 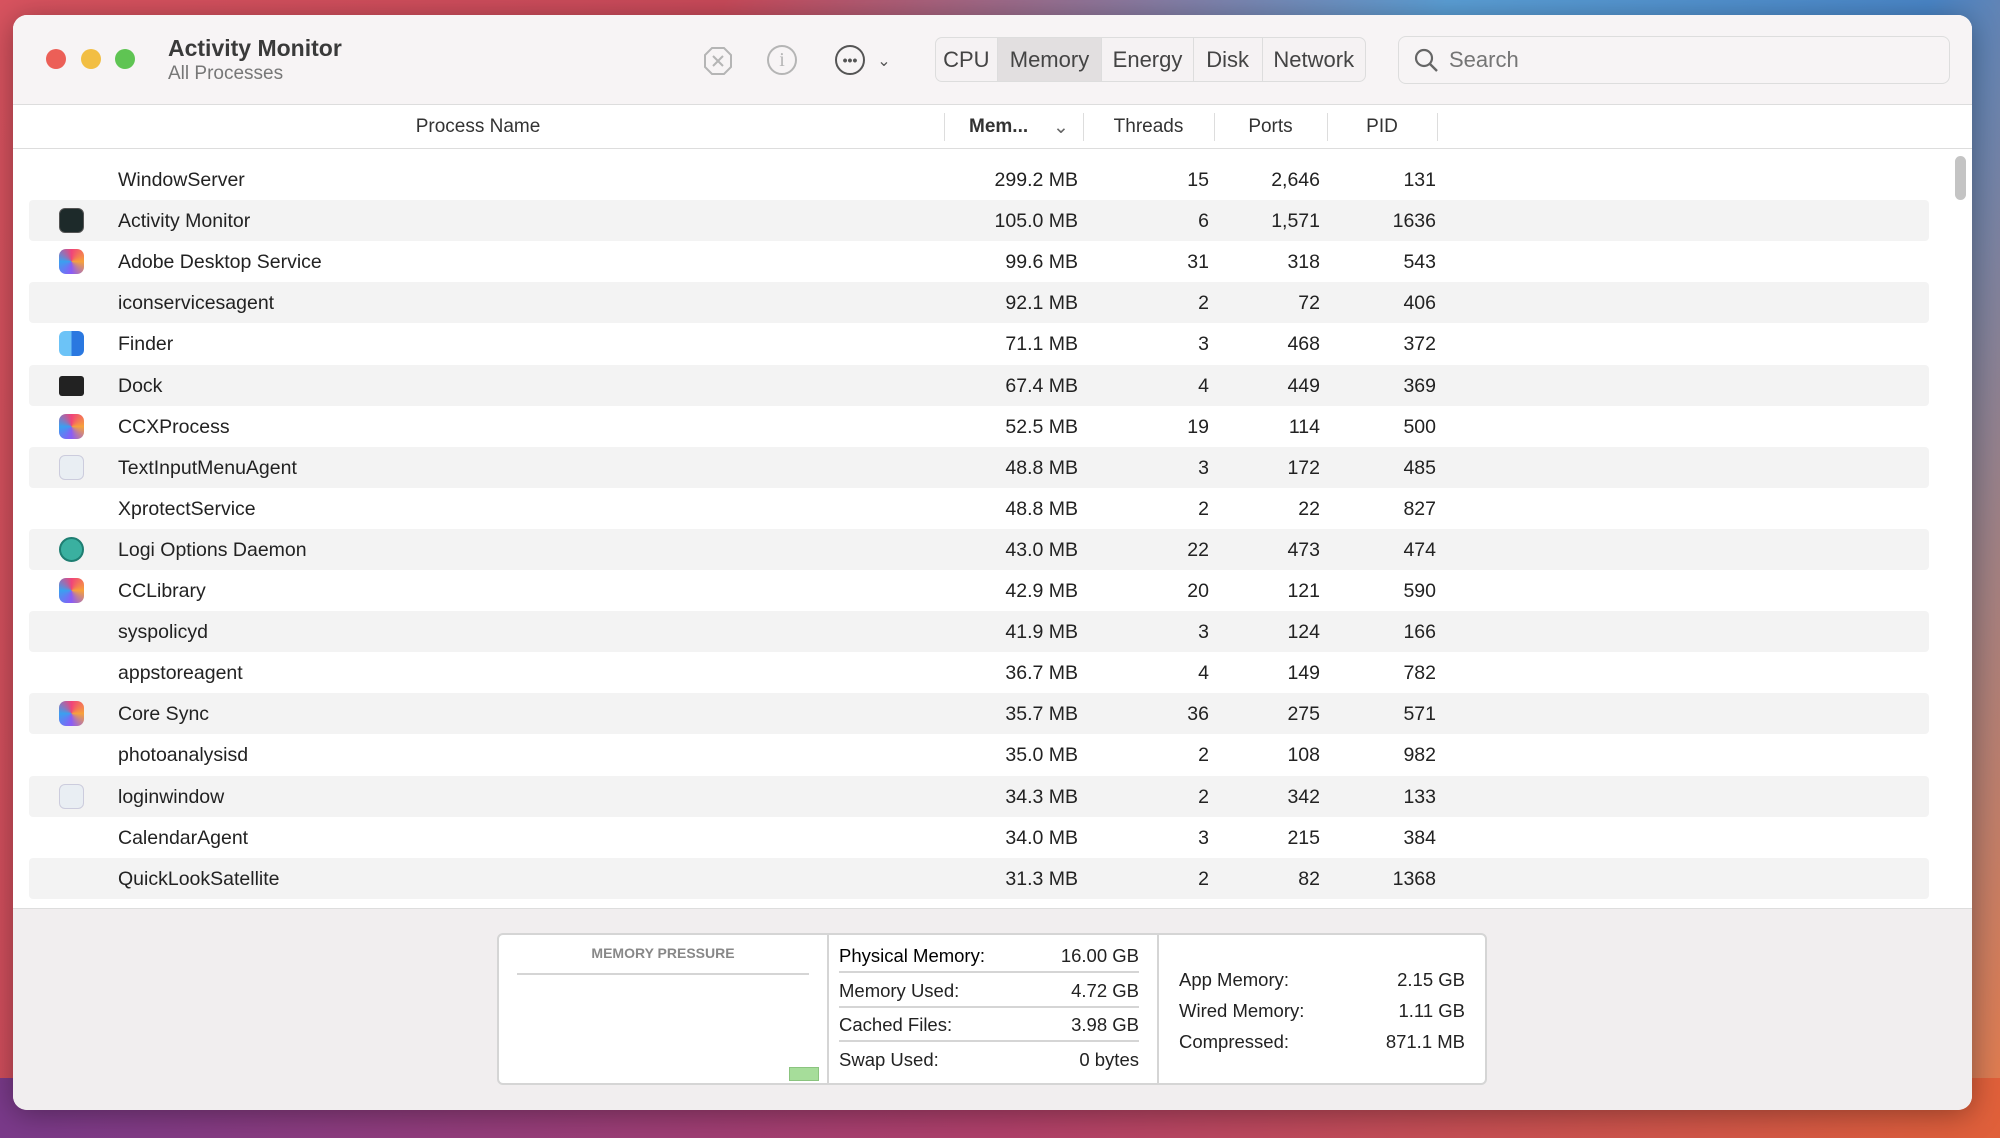 I want to click on process-name: TextInputMenuAgent, so click(x=207, y=467).